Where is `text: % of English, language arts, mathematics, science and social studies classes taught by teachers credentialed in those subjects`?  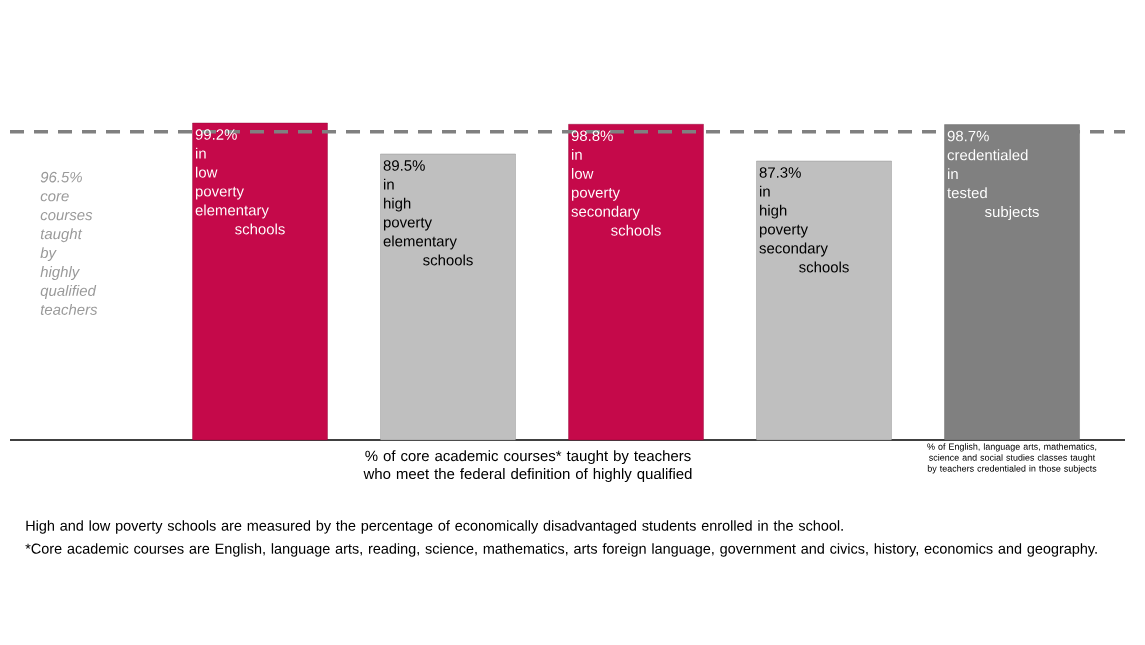 text: % of English, language arts, mathematics, science and social studies classes taught by teachers credentialed in those subjects is located at coordinates (1012, 458).